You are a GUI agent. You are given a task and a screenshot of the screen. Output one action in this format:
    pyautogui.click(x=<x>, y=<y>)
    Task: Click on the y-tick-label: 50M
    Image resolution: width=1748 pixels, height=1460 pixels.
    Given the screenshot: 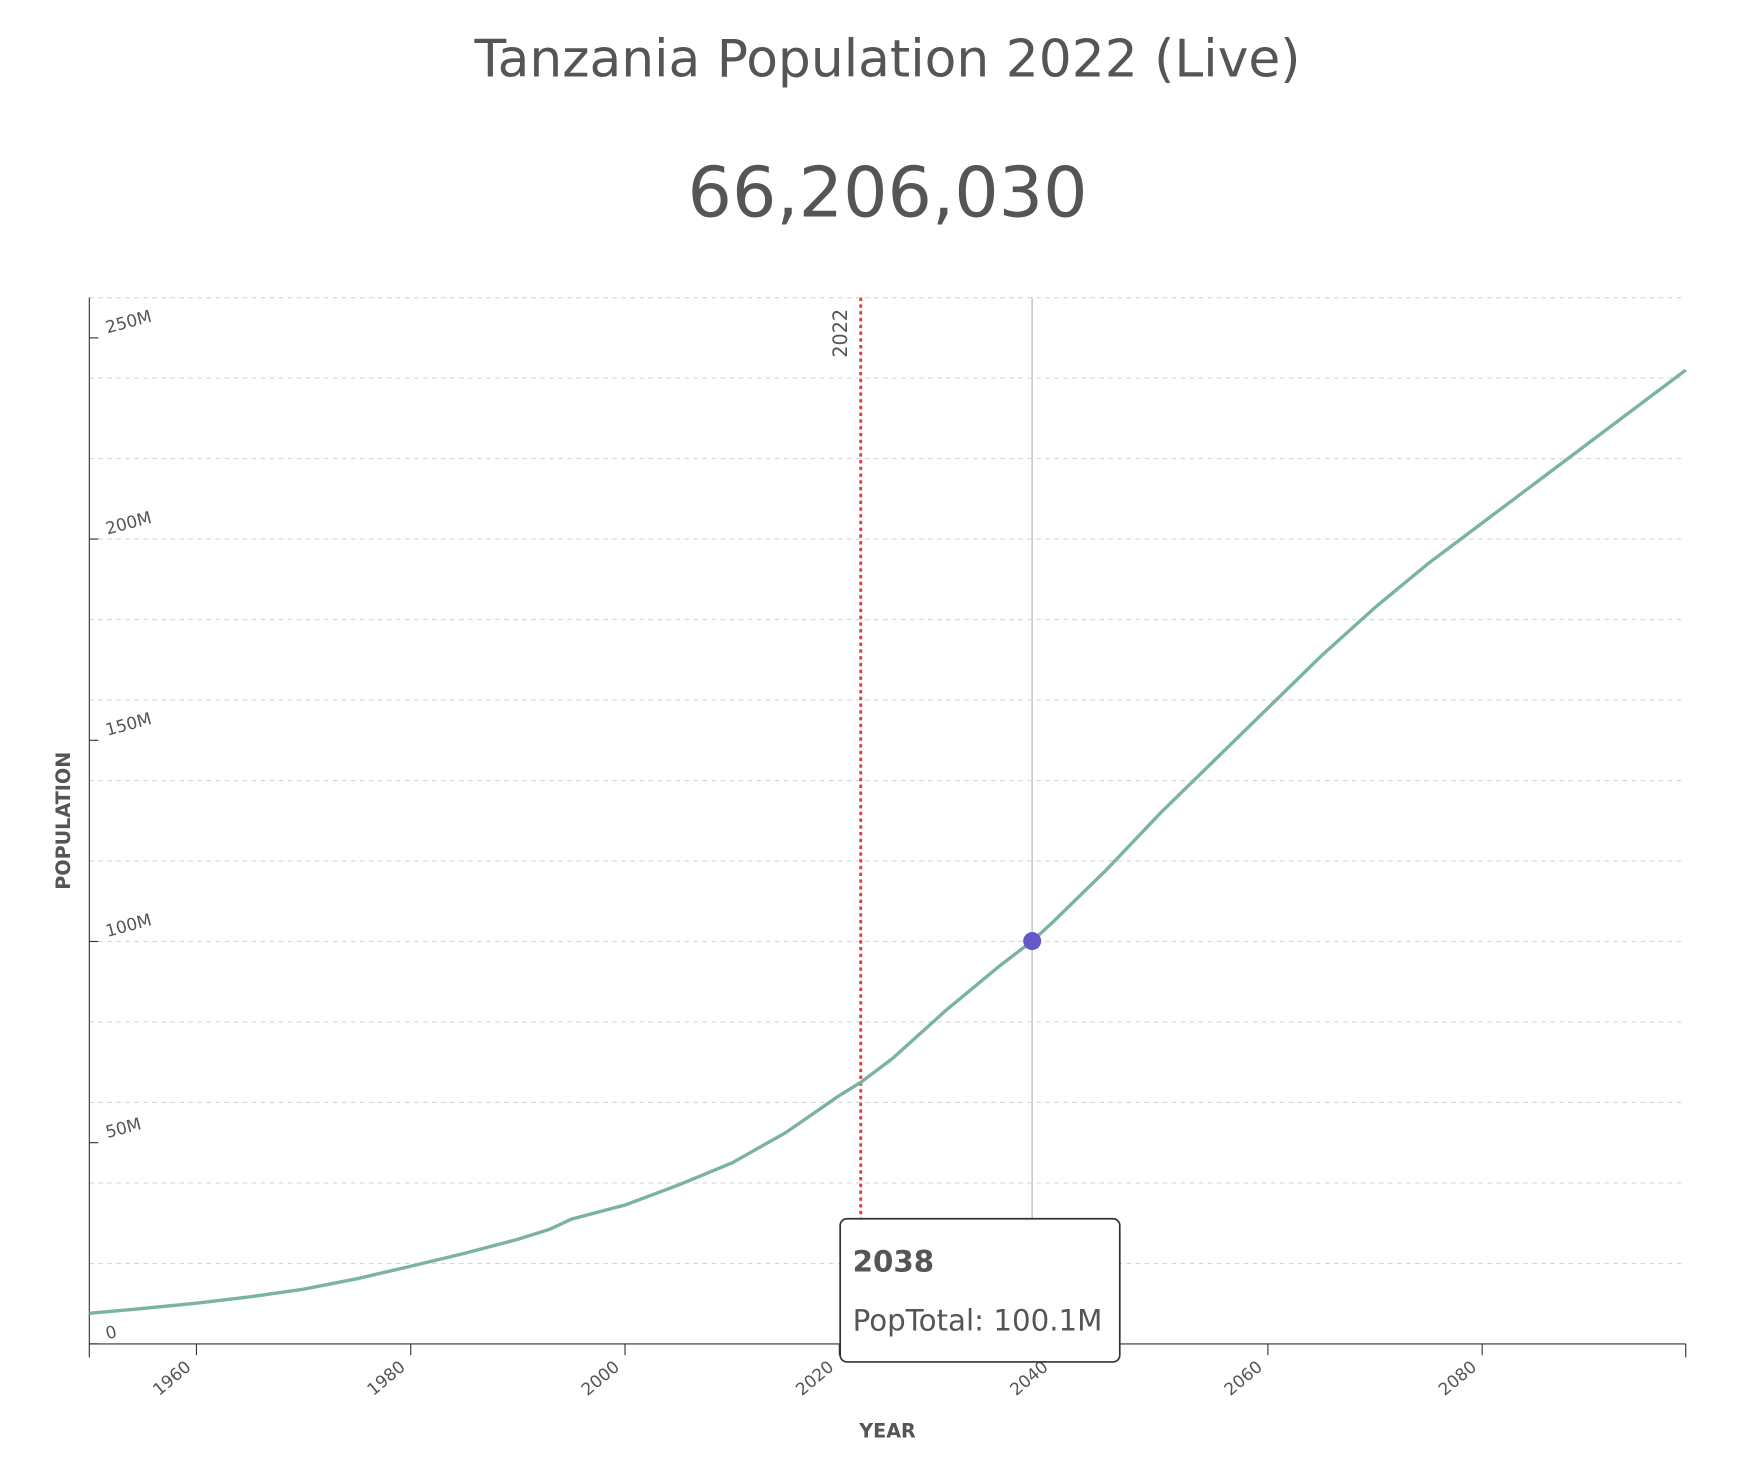 What is the action you would take?
    pyautogui.click(x=123, y=1127)
    